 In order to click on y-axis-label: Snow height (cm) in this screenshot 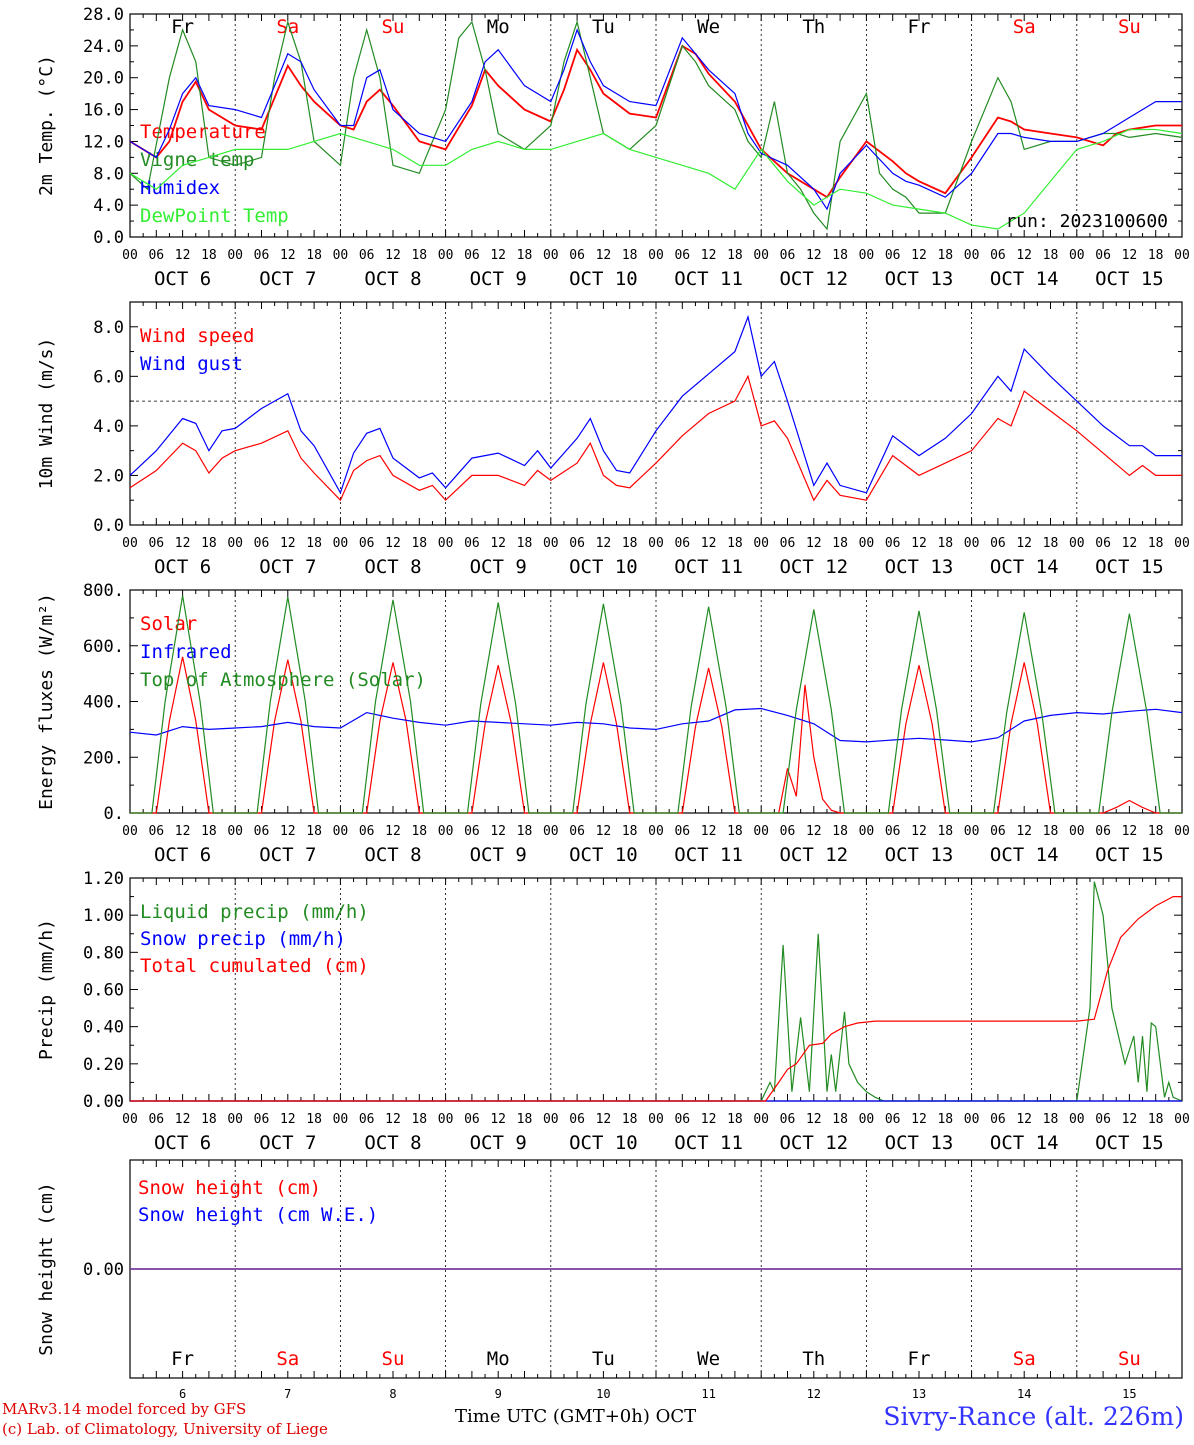, I will do `click(46, 1268)`.